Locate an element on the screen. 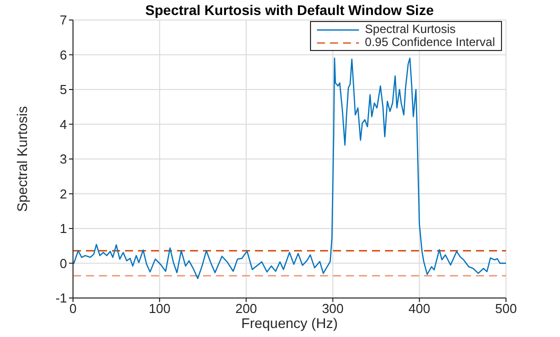 This screenshot has height=337, width=560. x-axis-title: Frequency (Hz) is located at coordinates (289, 323).